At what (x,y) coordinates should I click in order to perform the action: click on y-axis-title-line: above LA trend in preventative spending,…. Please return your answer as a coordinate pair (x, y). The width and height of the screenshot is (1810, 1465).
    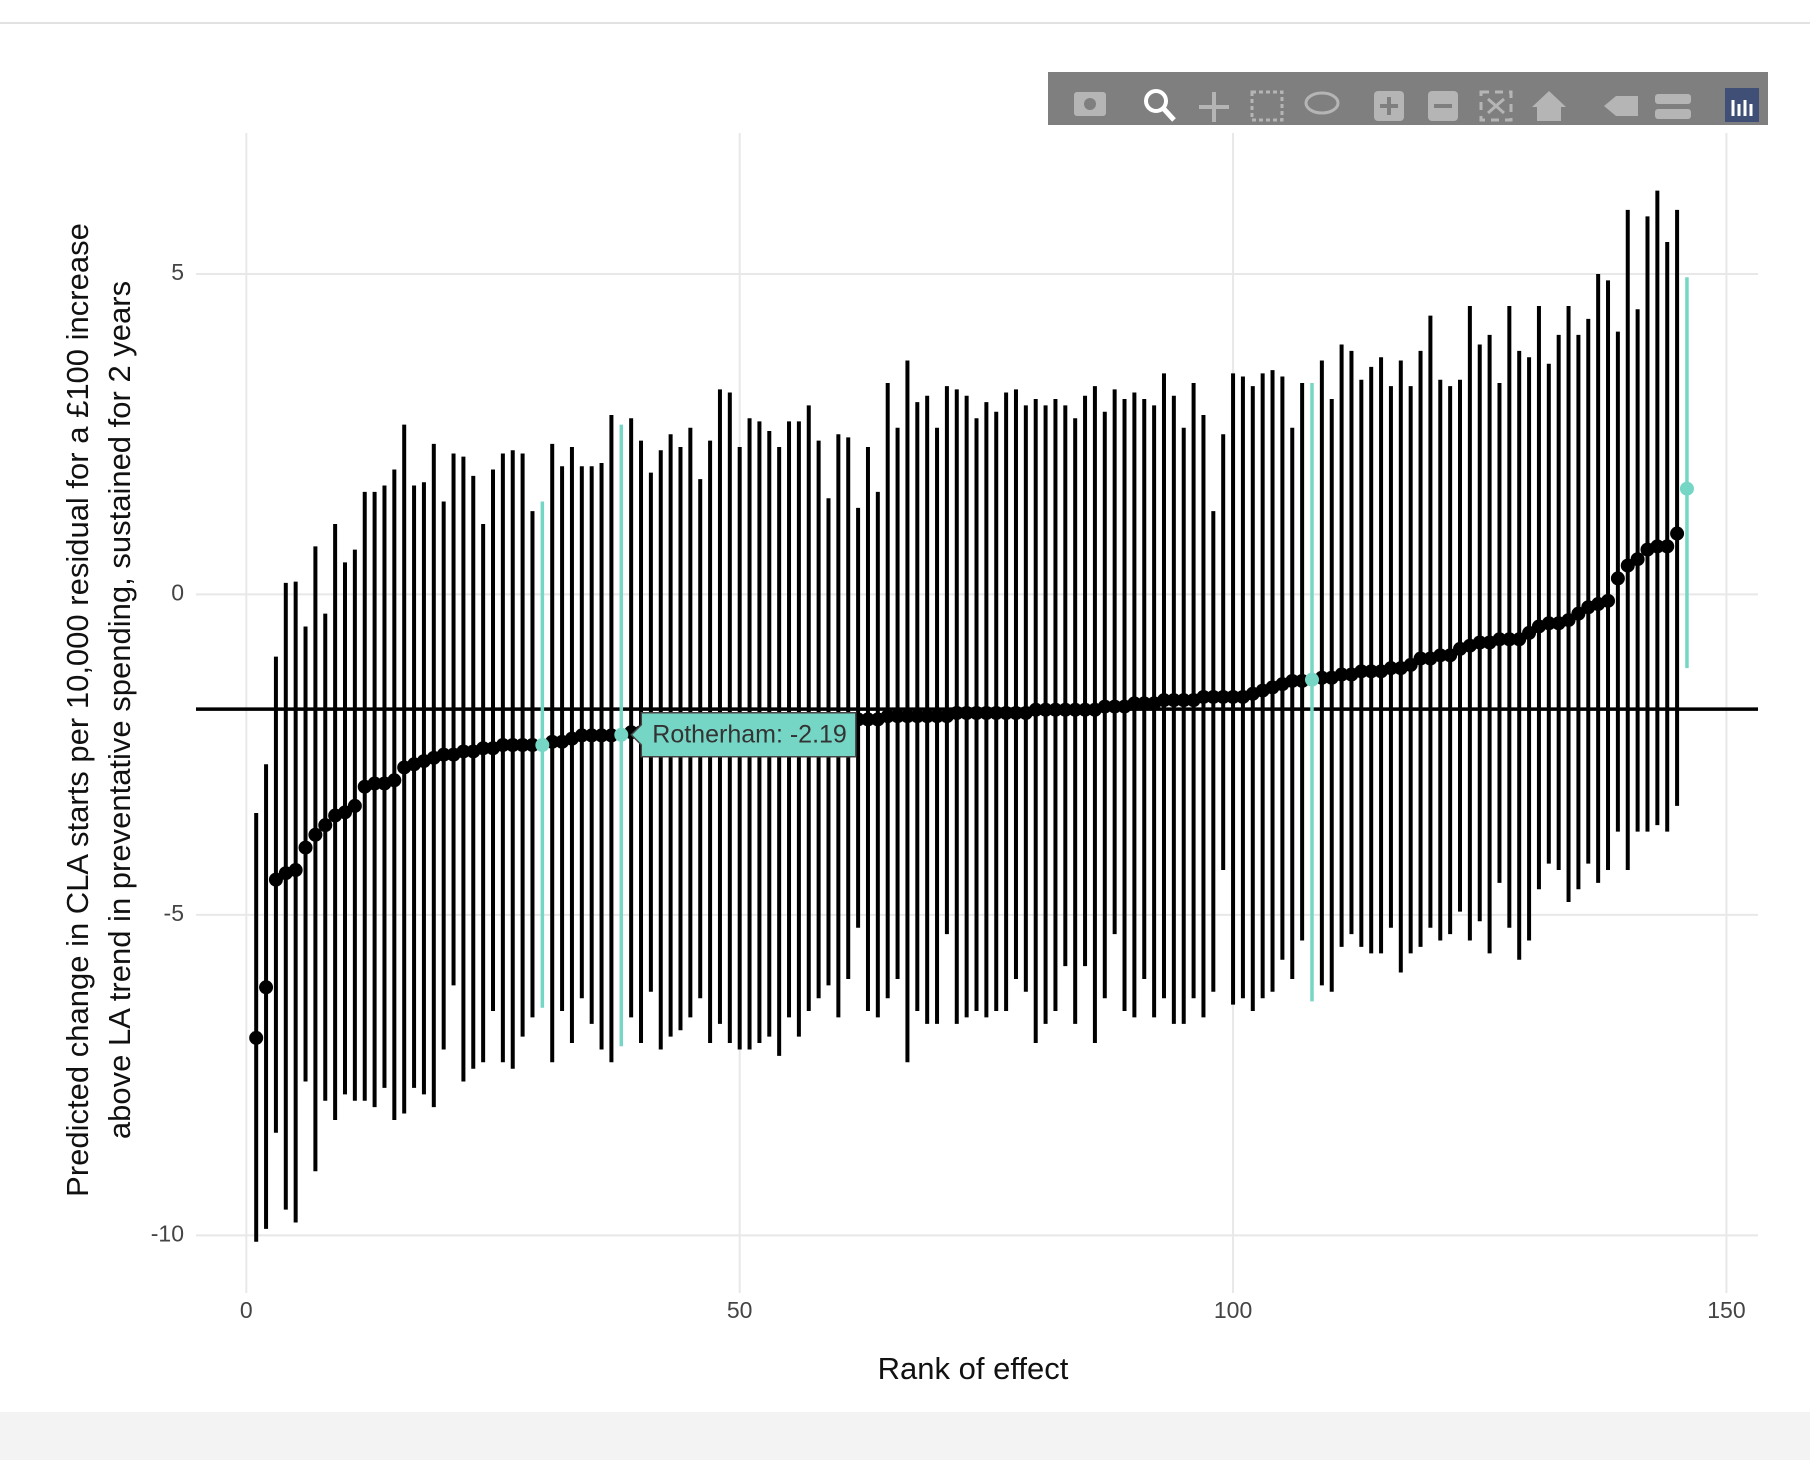
    Looking at the image, I should click on (119, 710).